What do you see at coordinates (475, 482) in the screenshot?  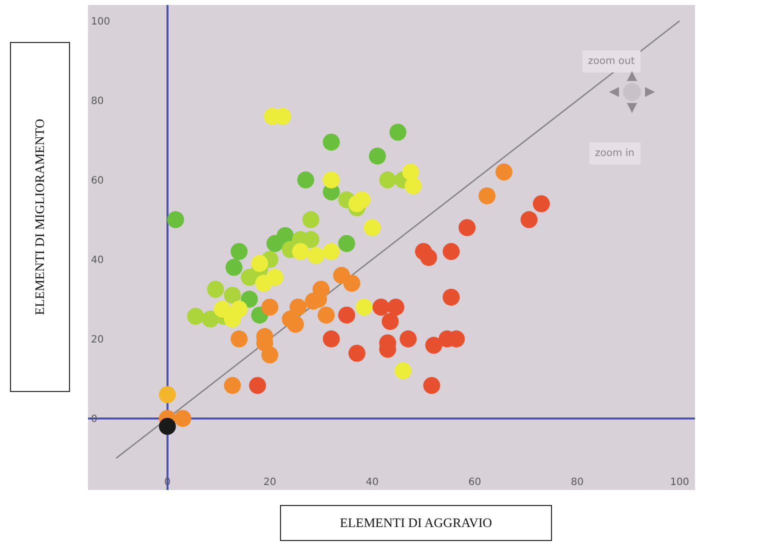 I see `x-tick-label: 60` at bounding box center [475, 482].